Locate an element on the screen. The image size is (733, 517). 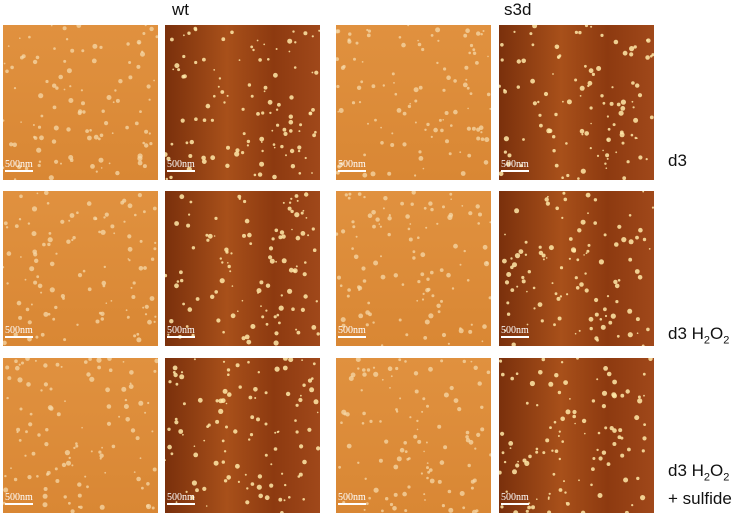
row-label: d3 is located at coordinates (677, 161).